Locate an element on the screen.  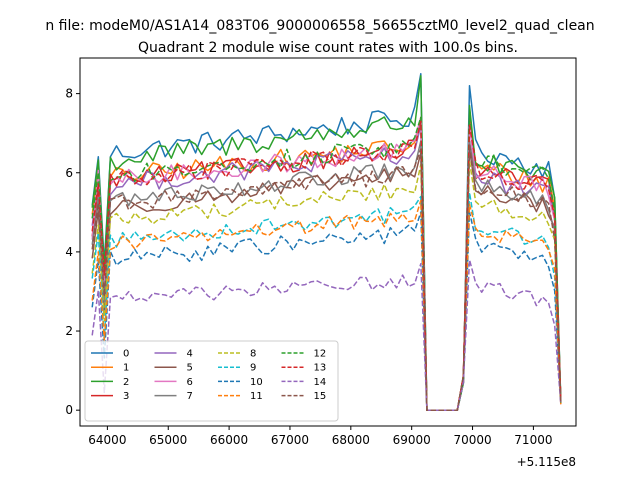
legend-box is located at coordinates (211, 381).